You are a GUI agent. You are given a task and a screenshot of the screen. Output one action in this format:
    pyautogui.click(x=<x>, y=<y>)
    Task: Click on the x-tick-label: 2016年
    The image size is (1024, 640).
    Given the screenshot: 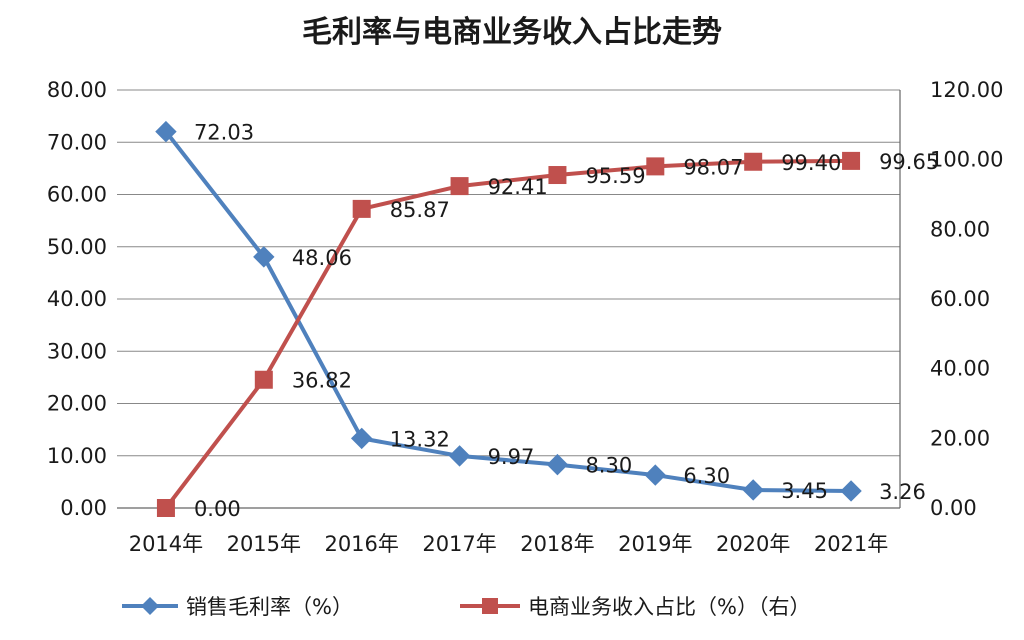 What is the action you would take?
    pyautogui.click(x=361, y=544)
    